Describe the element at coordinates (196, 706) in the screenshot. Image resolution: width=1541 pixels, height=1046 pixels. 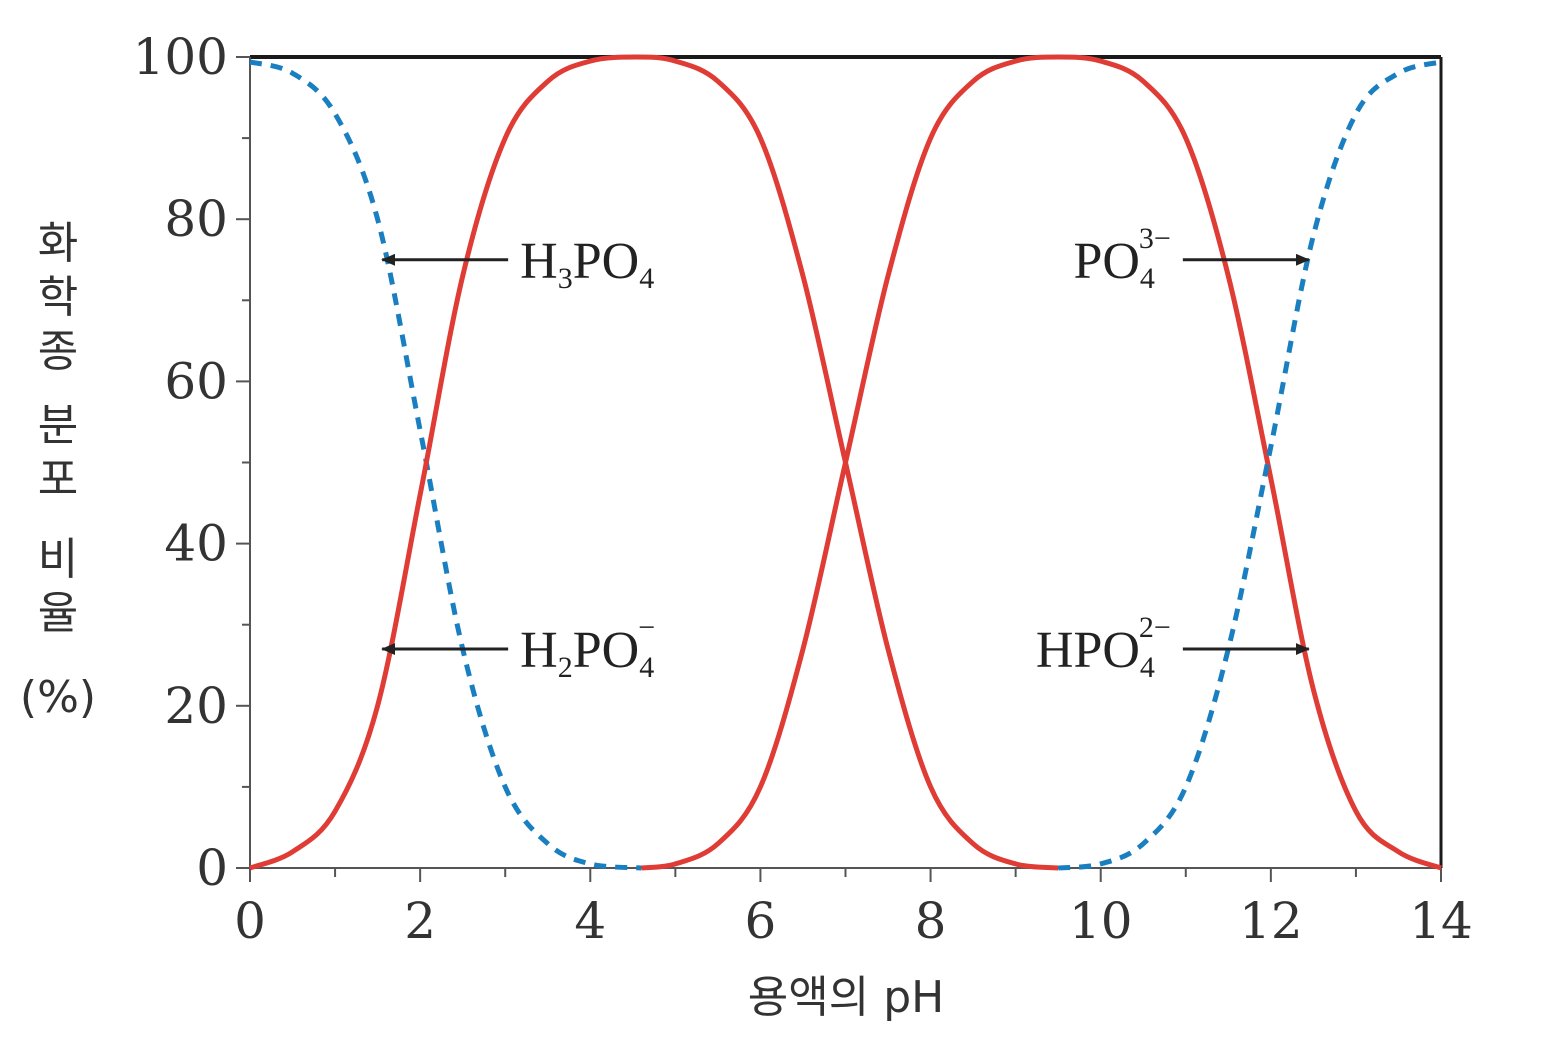
I see `y-tick-label: 20` at that location.